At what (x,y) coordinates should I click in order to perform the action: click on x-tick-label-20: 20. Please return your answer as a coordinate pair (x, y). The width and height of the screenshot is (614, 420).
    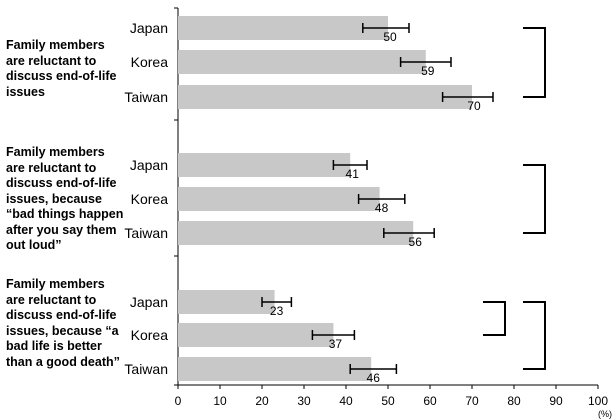
    Looking at the image, I should click on (262, 401).